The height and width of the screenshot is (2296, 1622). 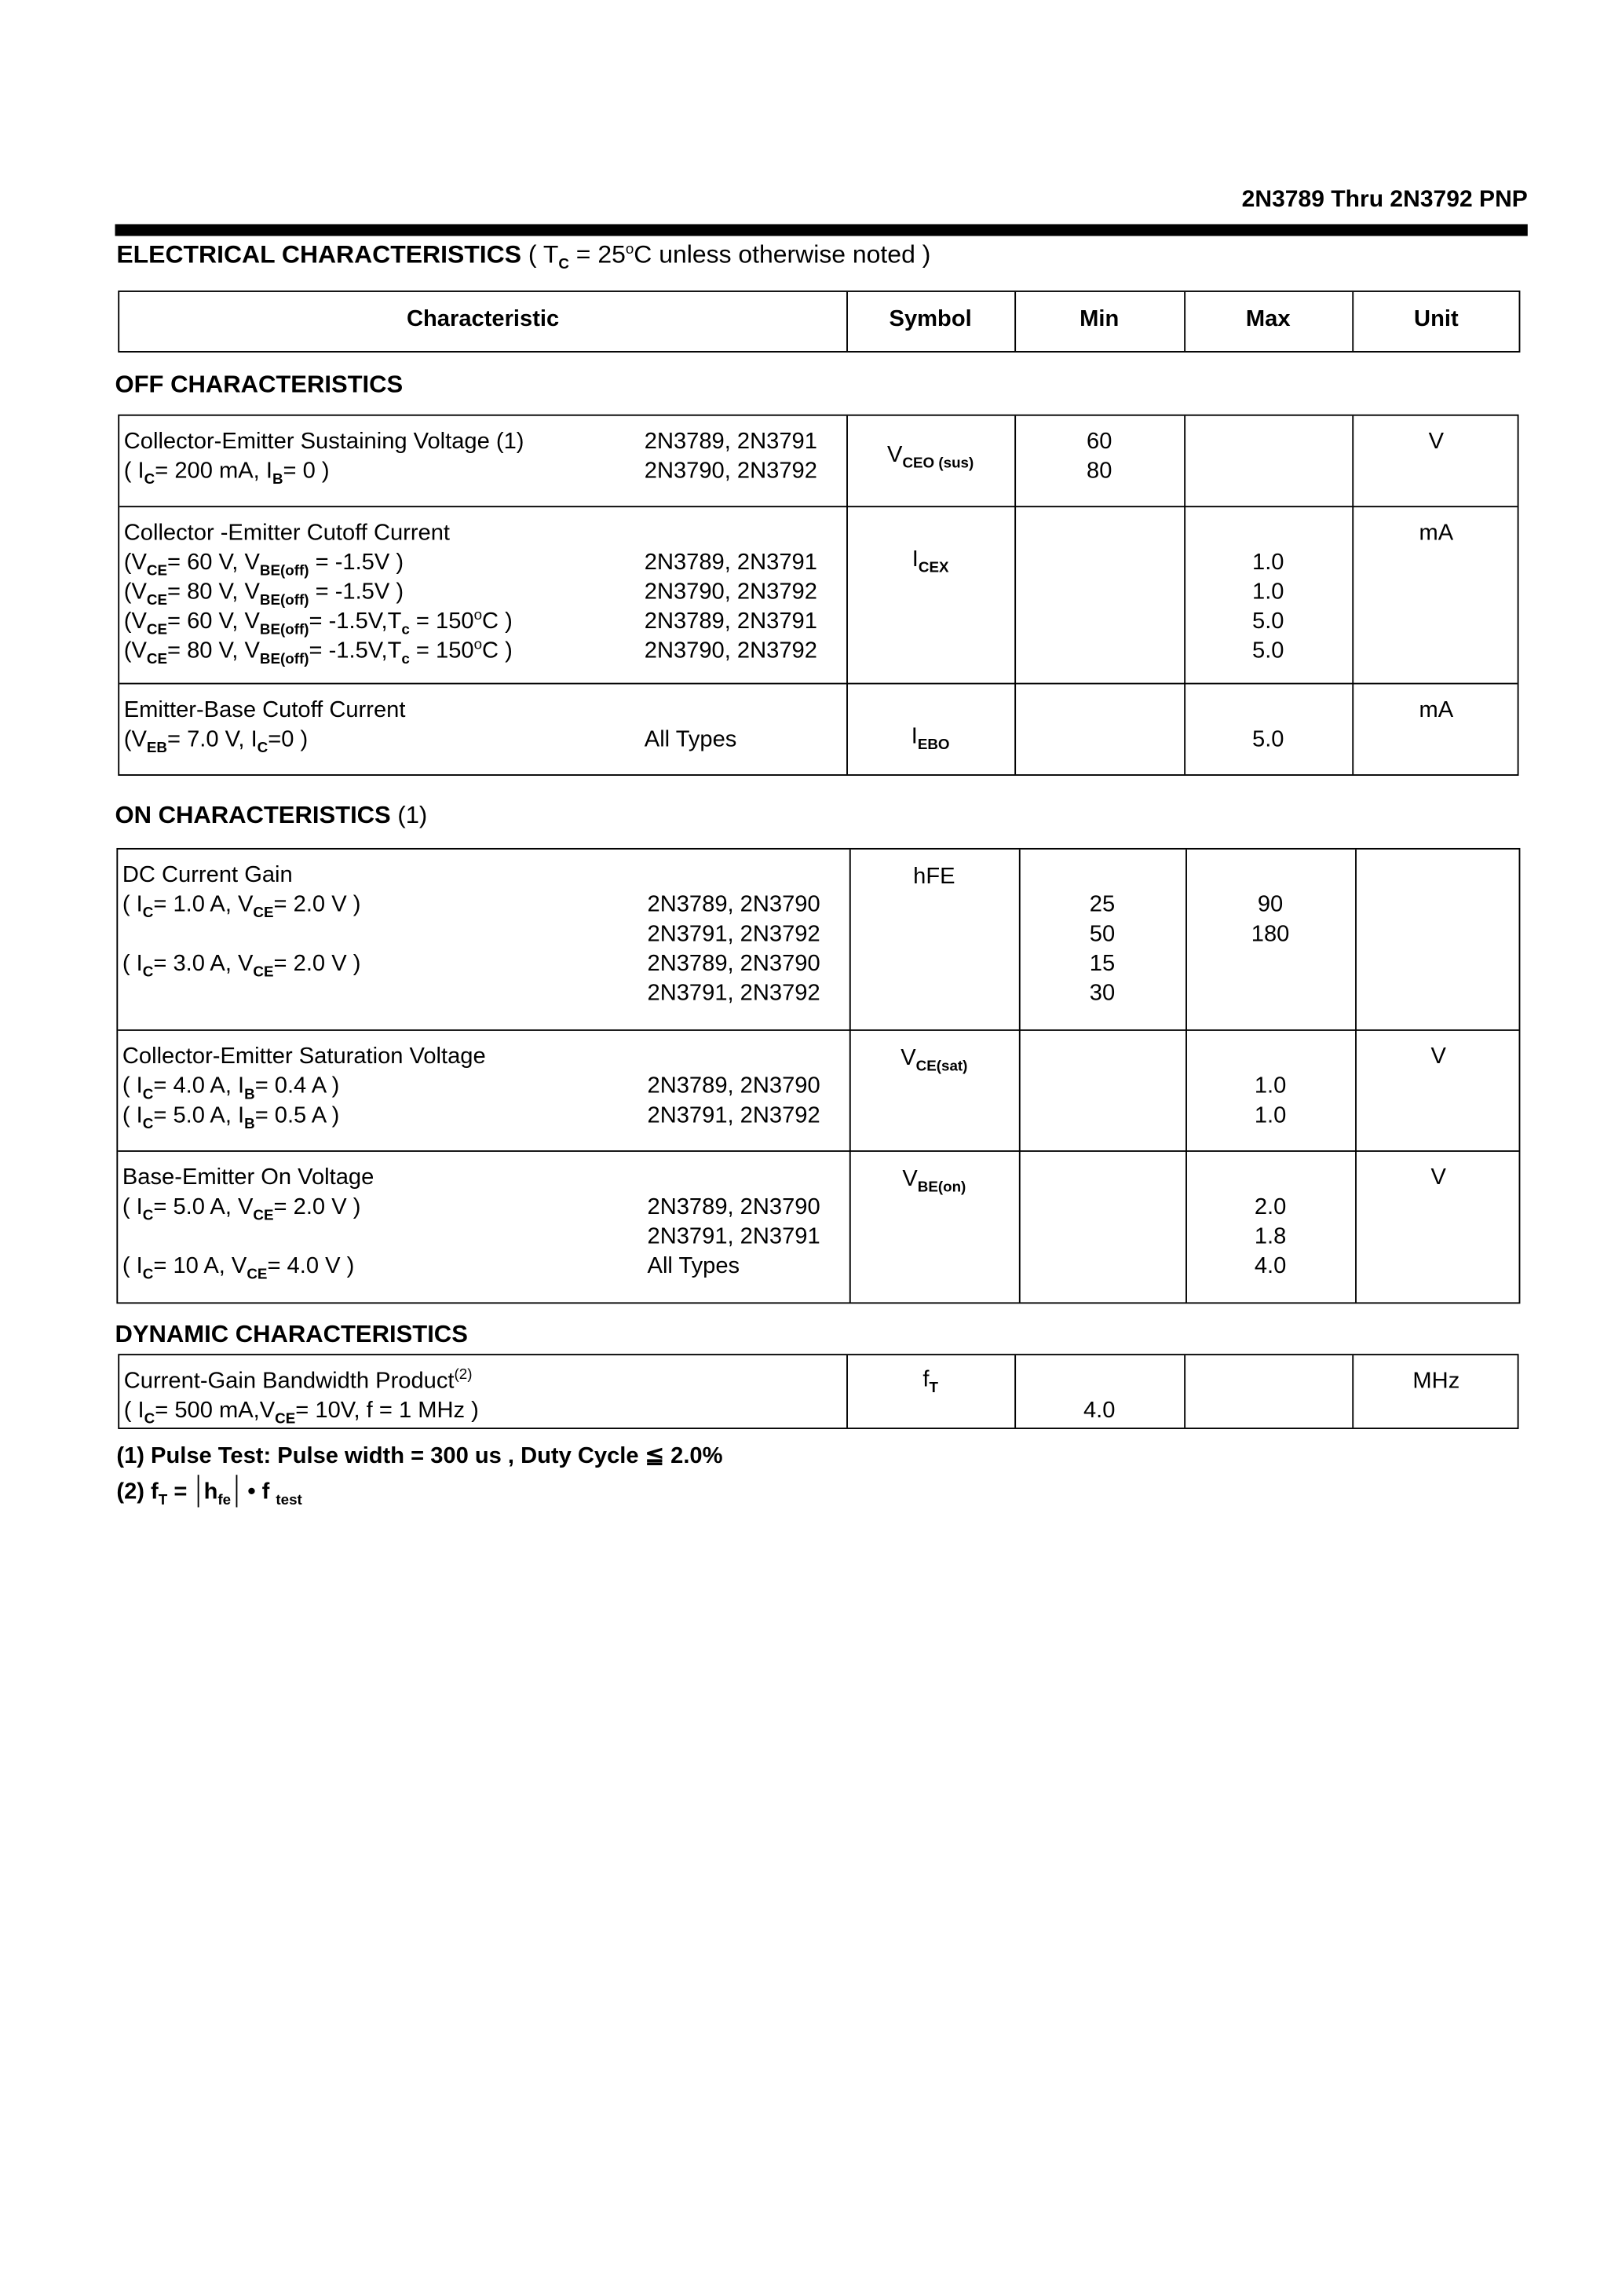 I want to click on symbol-cell: VCEO (sus), so click(x=930, y=456).